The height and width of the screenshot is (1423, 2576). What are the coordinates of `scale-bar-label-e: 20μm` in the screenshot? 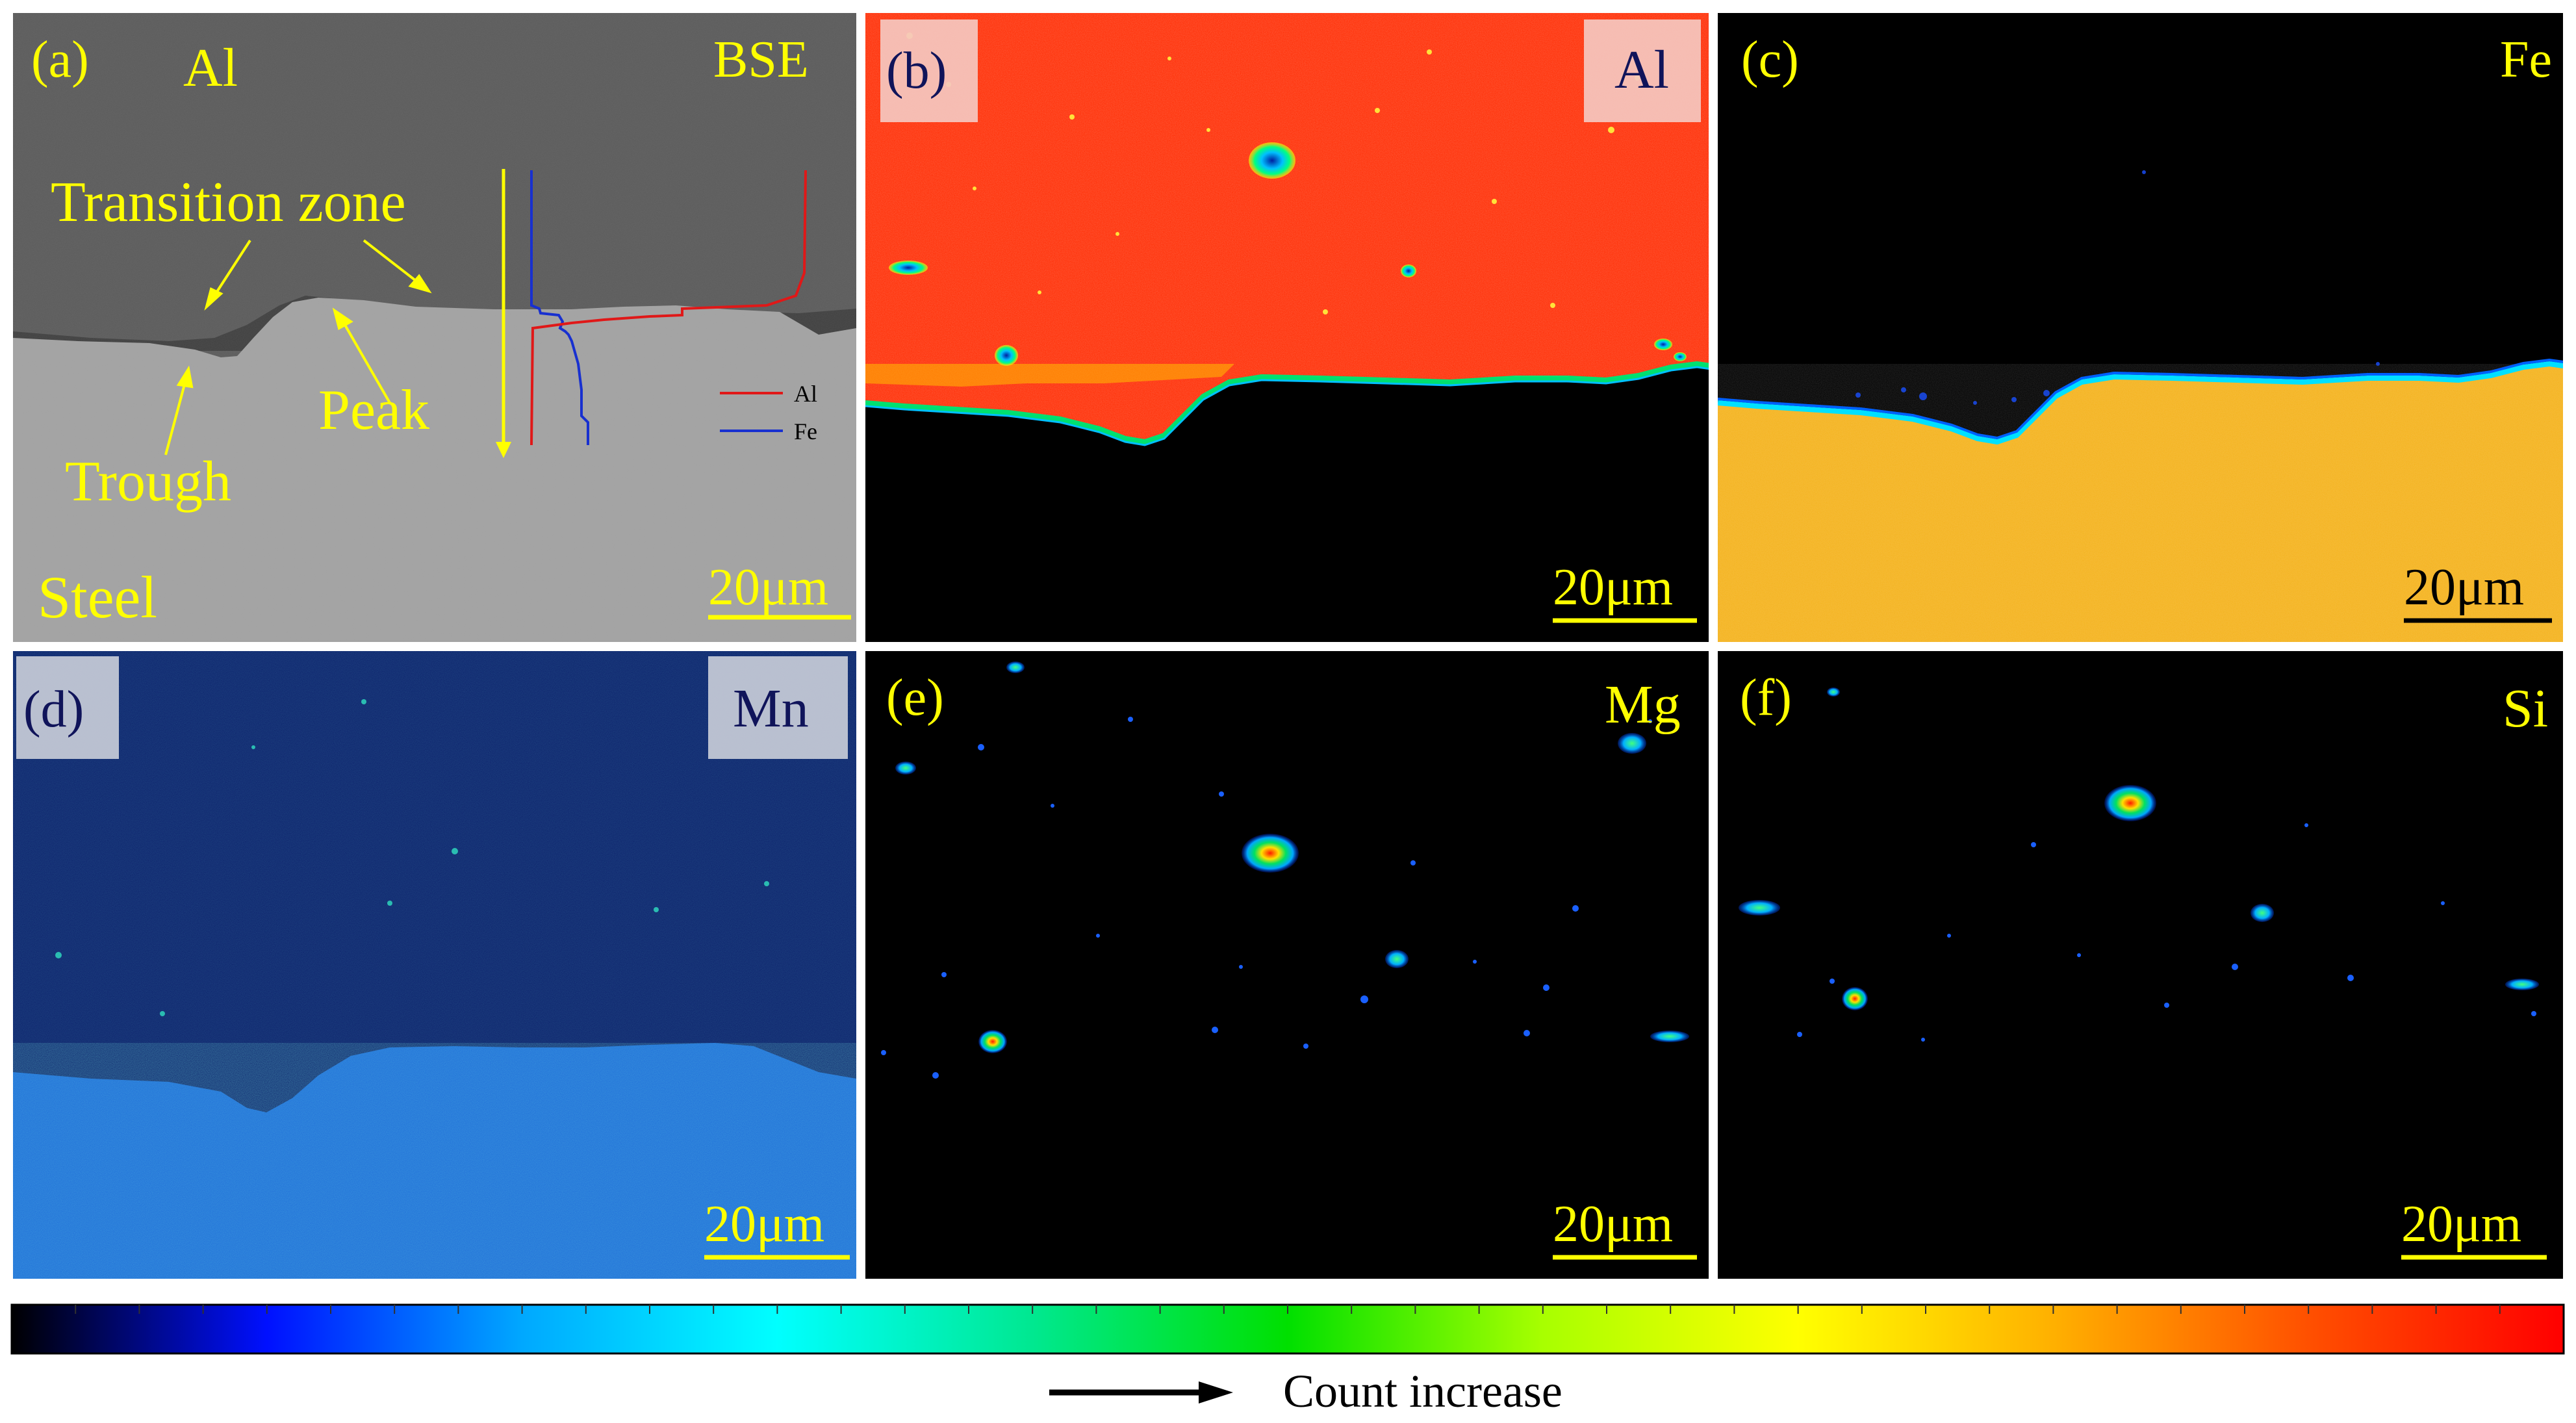 It's located at (1613, 1224).